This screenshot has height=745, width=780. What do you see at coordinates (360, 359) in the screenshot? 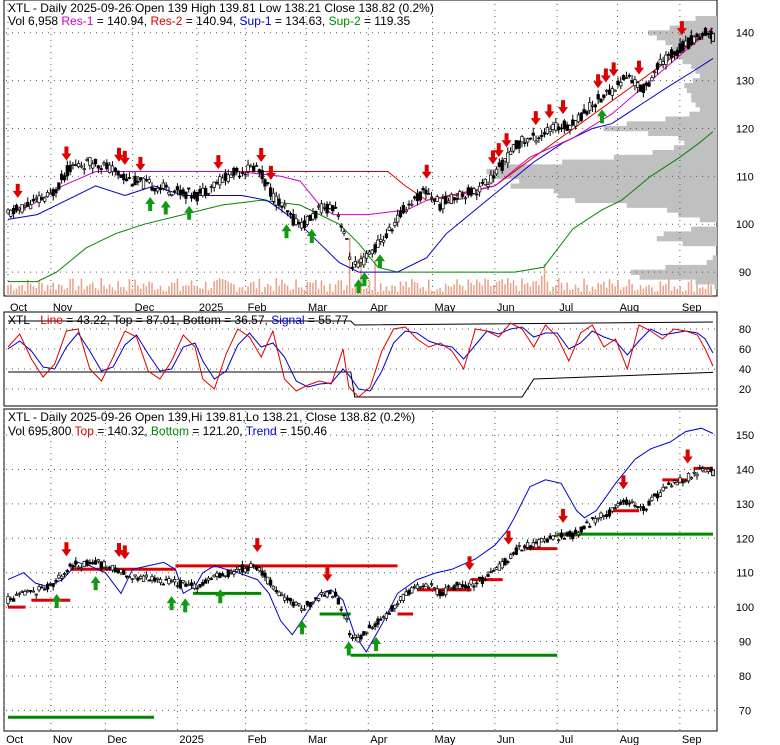
I see `oscillator-lines` at bounding box center [360, 359].